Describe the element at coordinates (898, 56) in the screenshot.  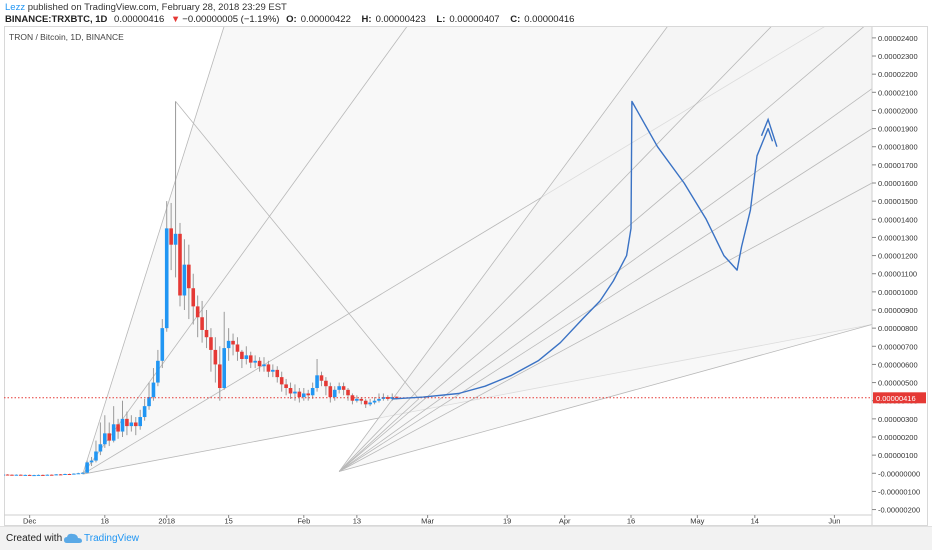
I see `price-axis-label: 0.00002300` at that location.